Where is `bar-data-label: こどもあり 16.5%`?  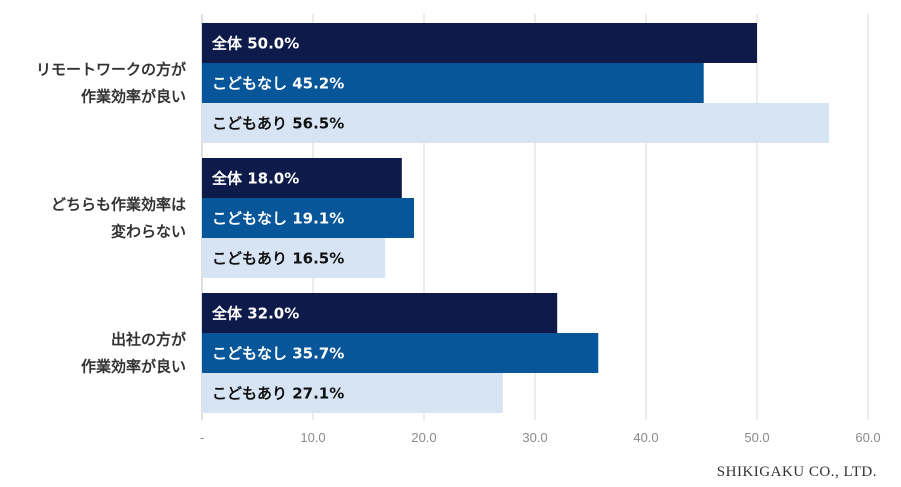
bar-data-label: こどもあり 16.5% is located at coordinates (278, 259).